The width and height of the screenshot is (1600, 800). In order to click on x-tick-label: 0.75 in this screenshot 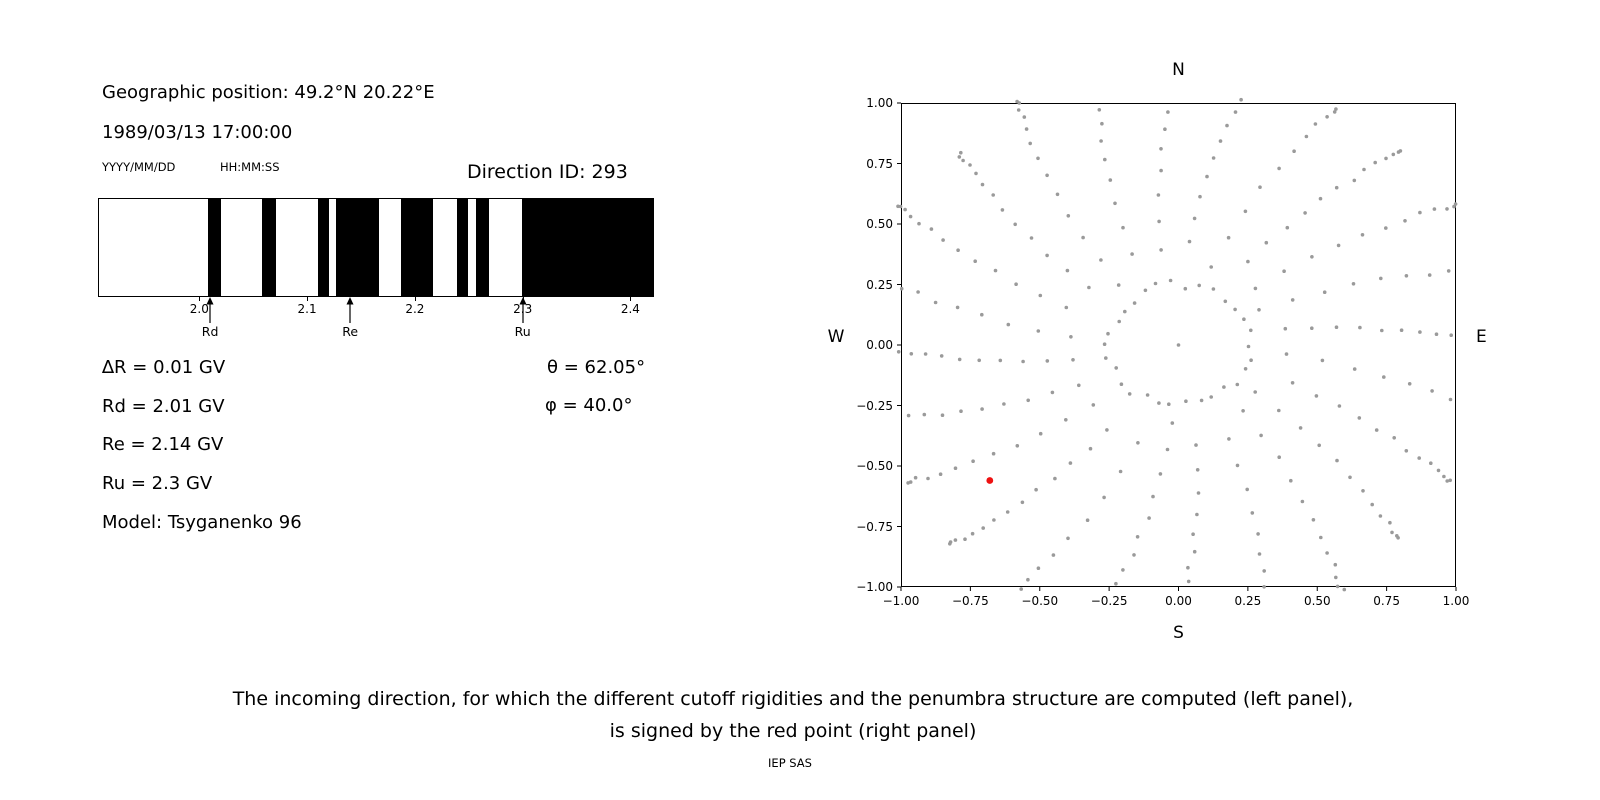, I will do `click(1386, 601)`.